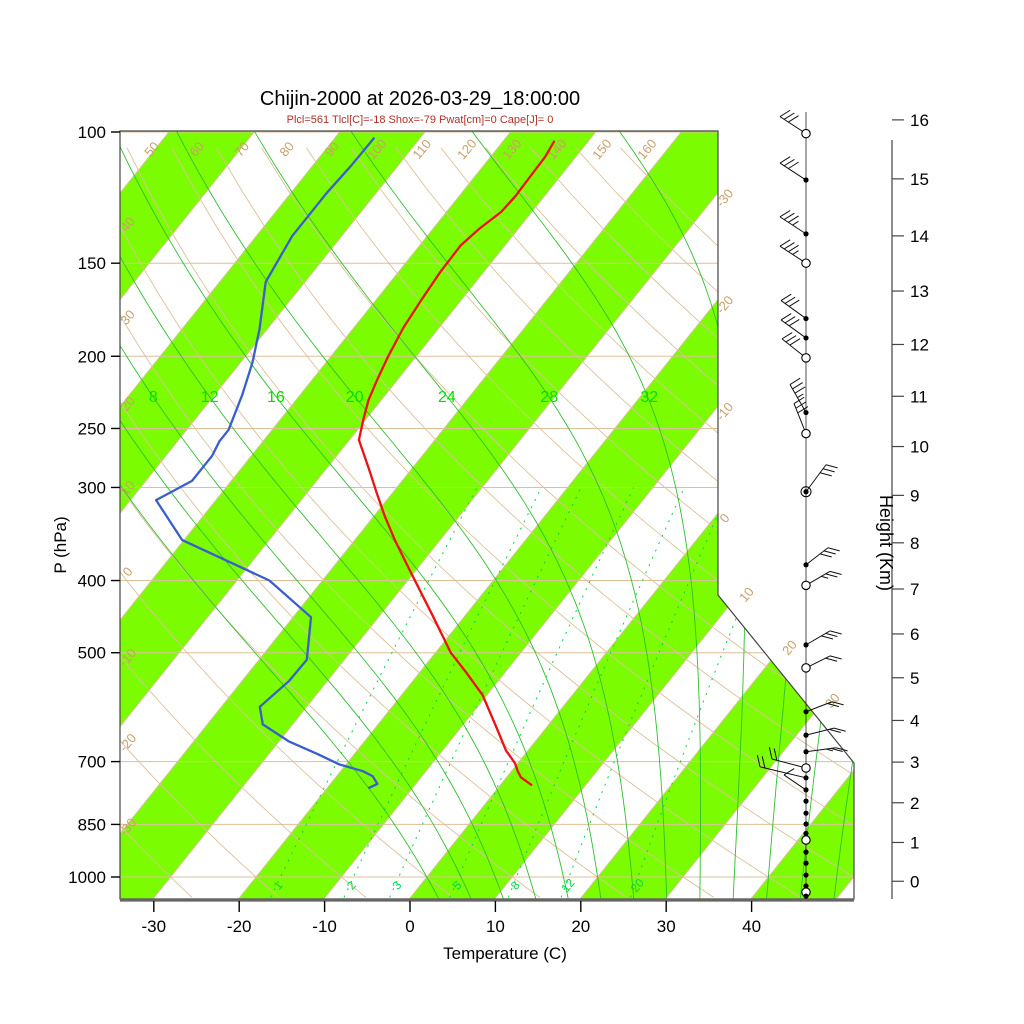 This screenshot has width=1024, height=1024. Describe the element at coordinates (515, 885) in the screenshot. I see `mixing-ratio-label: 8` at that location.